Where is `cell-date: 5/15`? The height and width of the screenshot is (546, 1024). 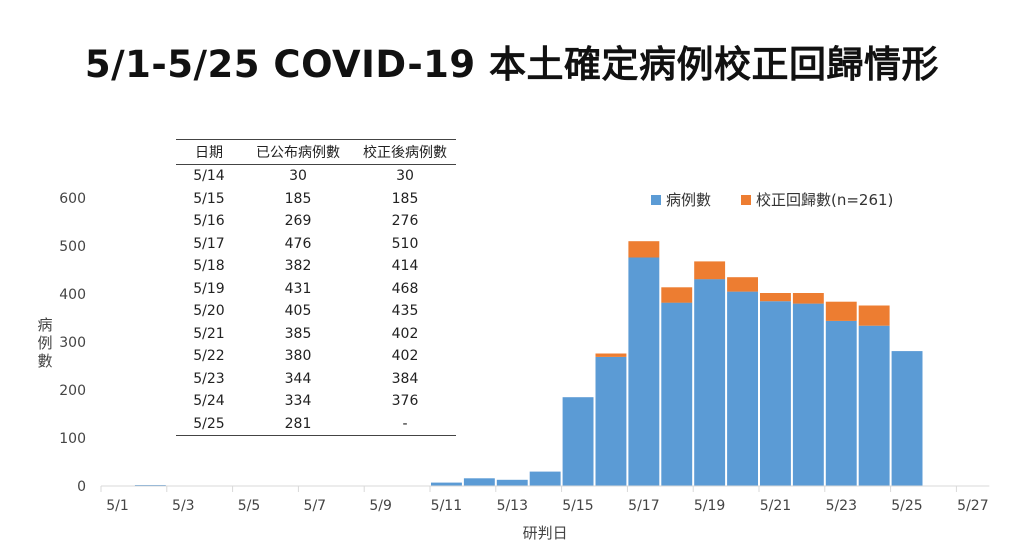 cell-date: 5/15 is located at coordinates (209, 198).